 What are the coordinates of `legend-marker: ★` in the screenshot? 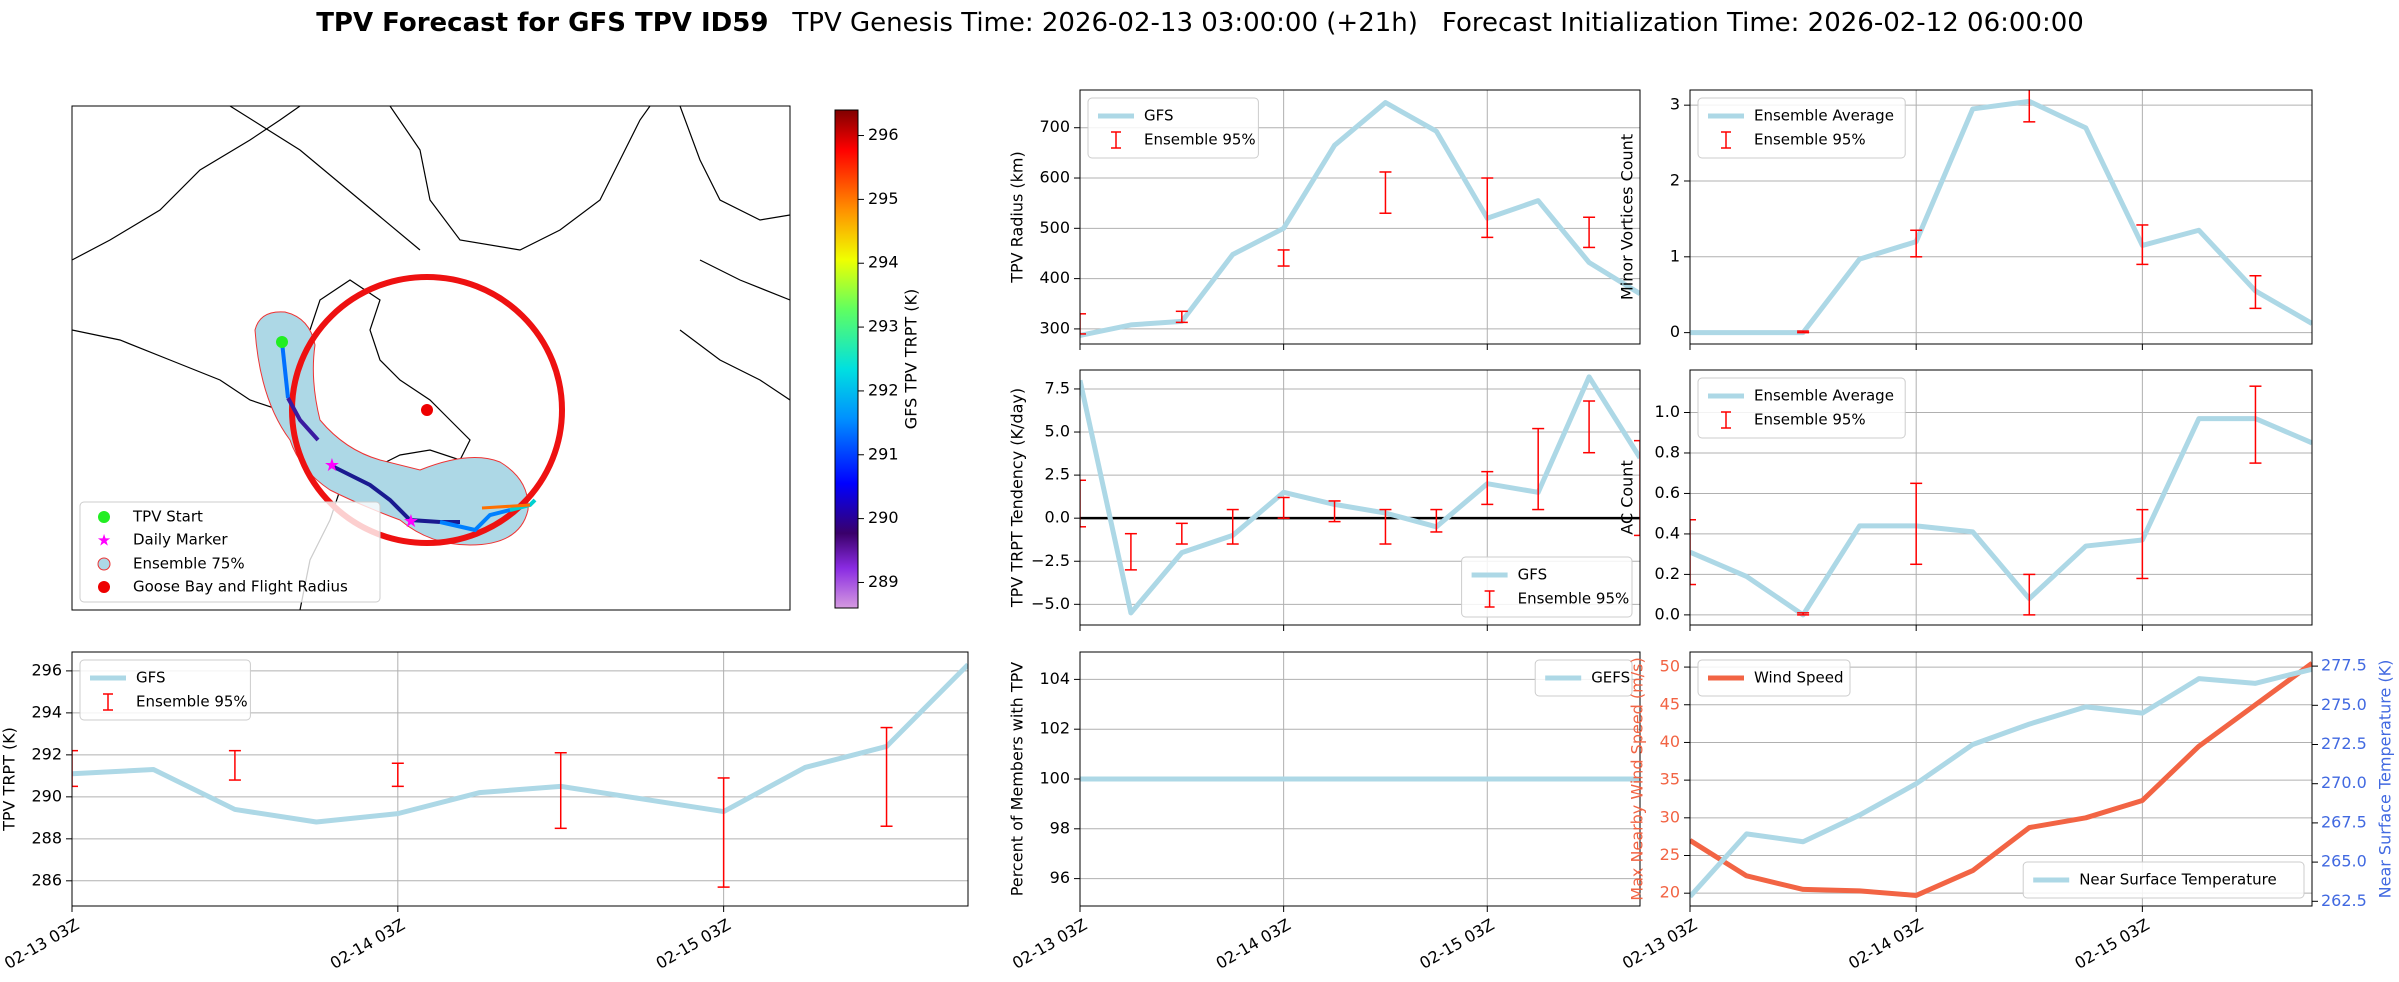 It's located at (104, 540).